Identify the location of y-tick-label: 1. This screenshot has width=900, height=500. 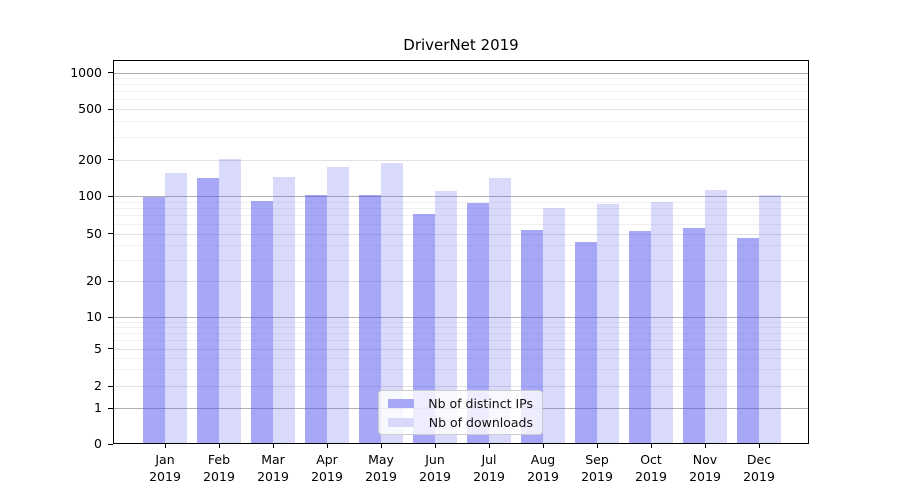
(98, 407).